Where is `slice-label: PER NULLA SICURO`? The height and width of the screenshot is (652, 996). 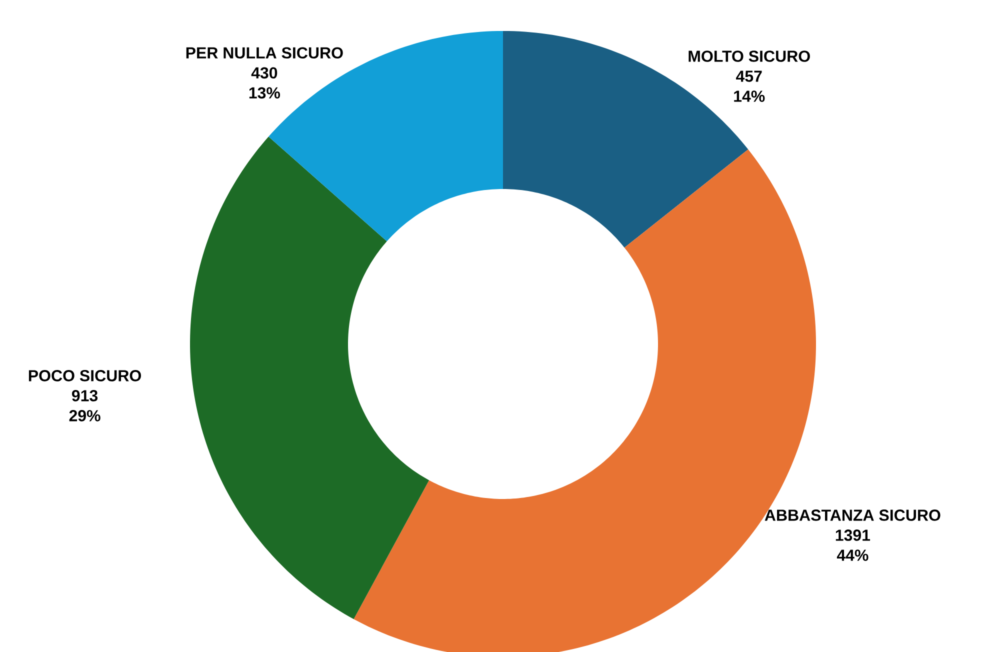 slice-label: PER NULLA SICURO is located at coordinates (264, 53).